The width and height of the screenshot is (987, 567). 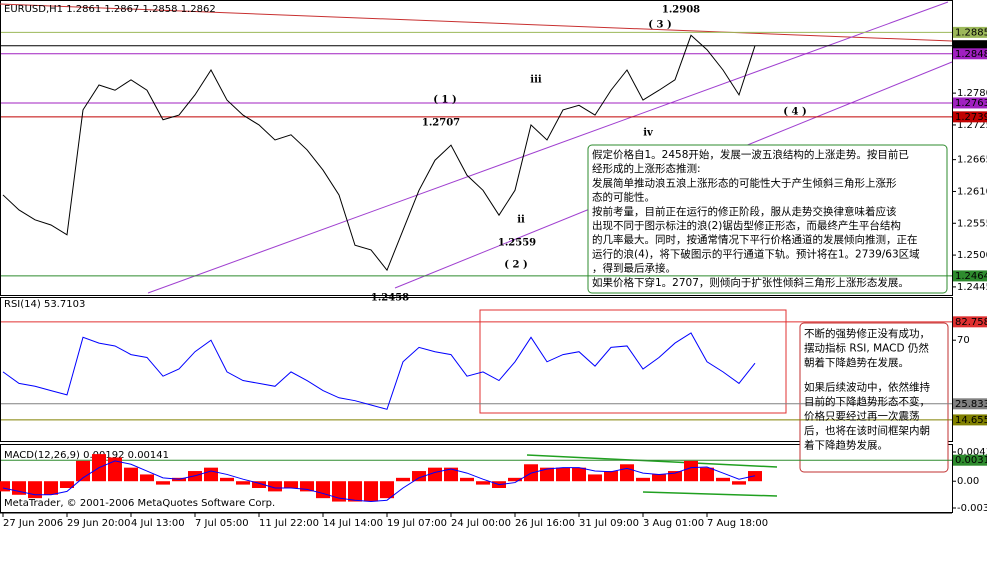 What do you see at coordinates (972, 223) in the screenshot?
I see `y-tick-label: 1.2555` at bounding box center [972, 223].